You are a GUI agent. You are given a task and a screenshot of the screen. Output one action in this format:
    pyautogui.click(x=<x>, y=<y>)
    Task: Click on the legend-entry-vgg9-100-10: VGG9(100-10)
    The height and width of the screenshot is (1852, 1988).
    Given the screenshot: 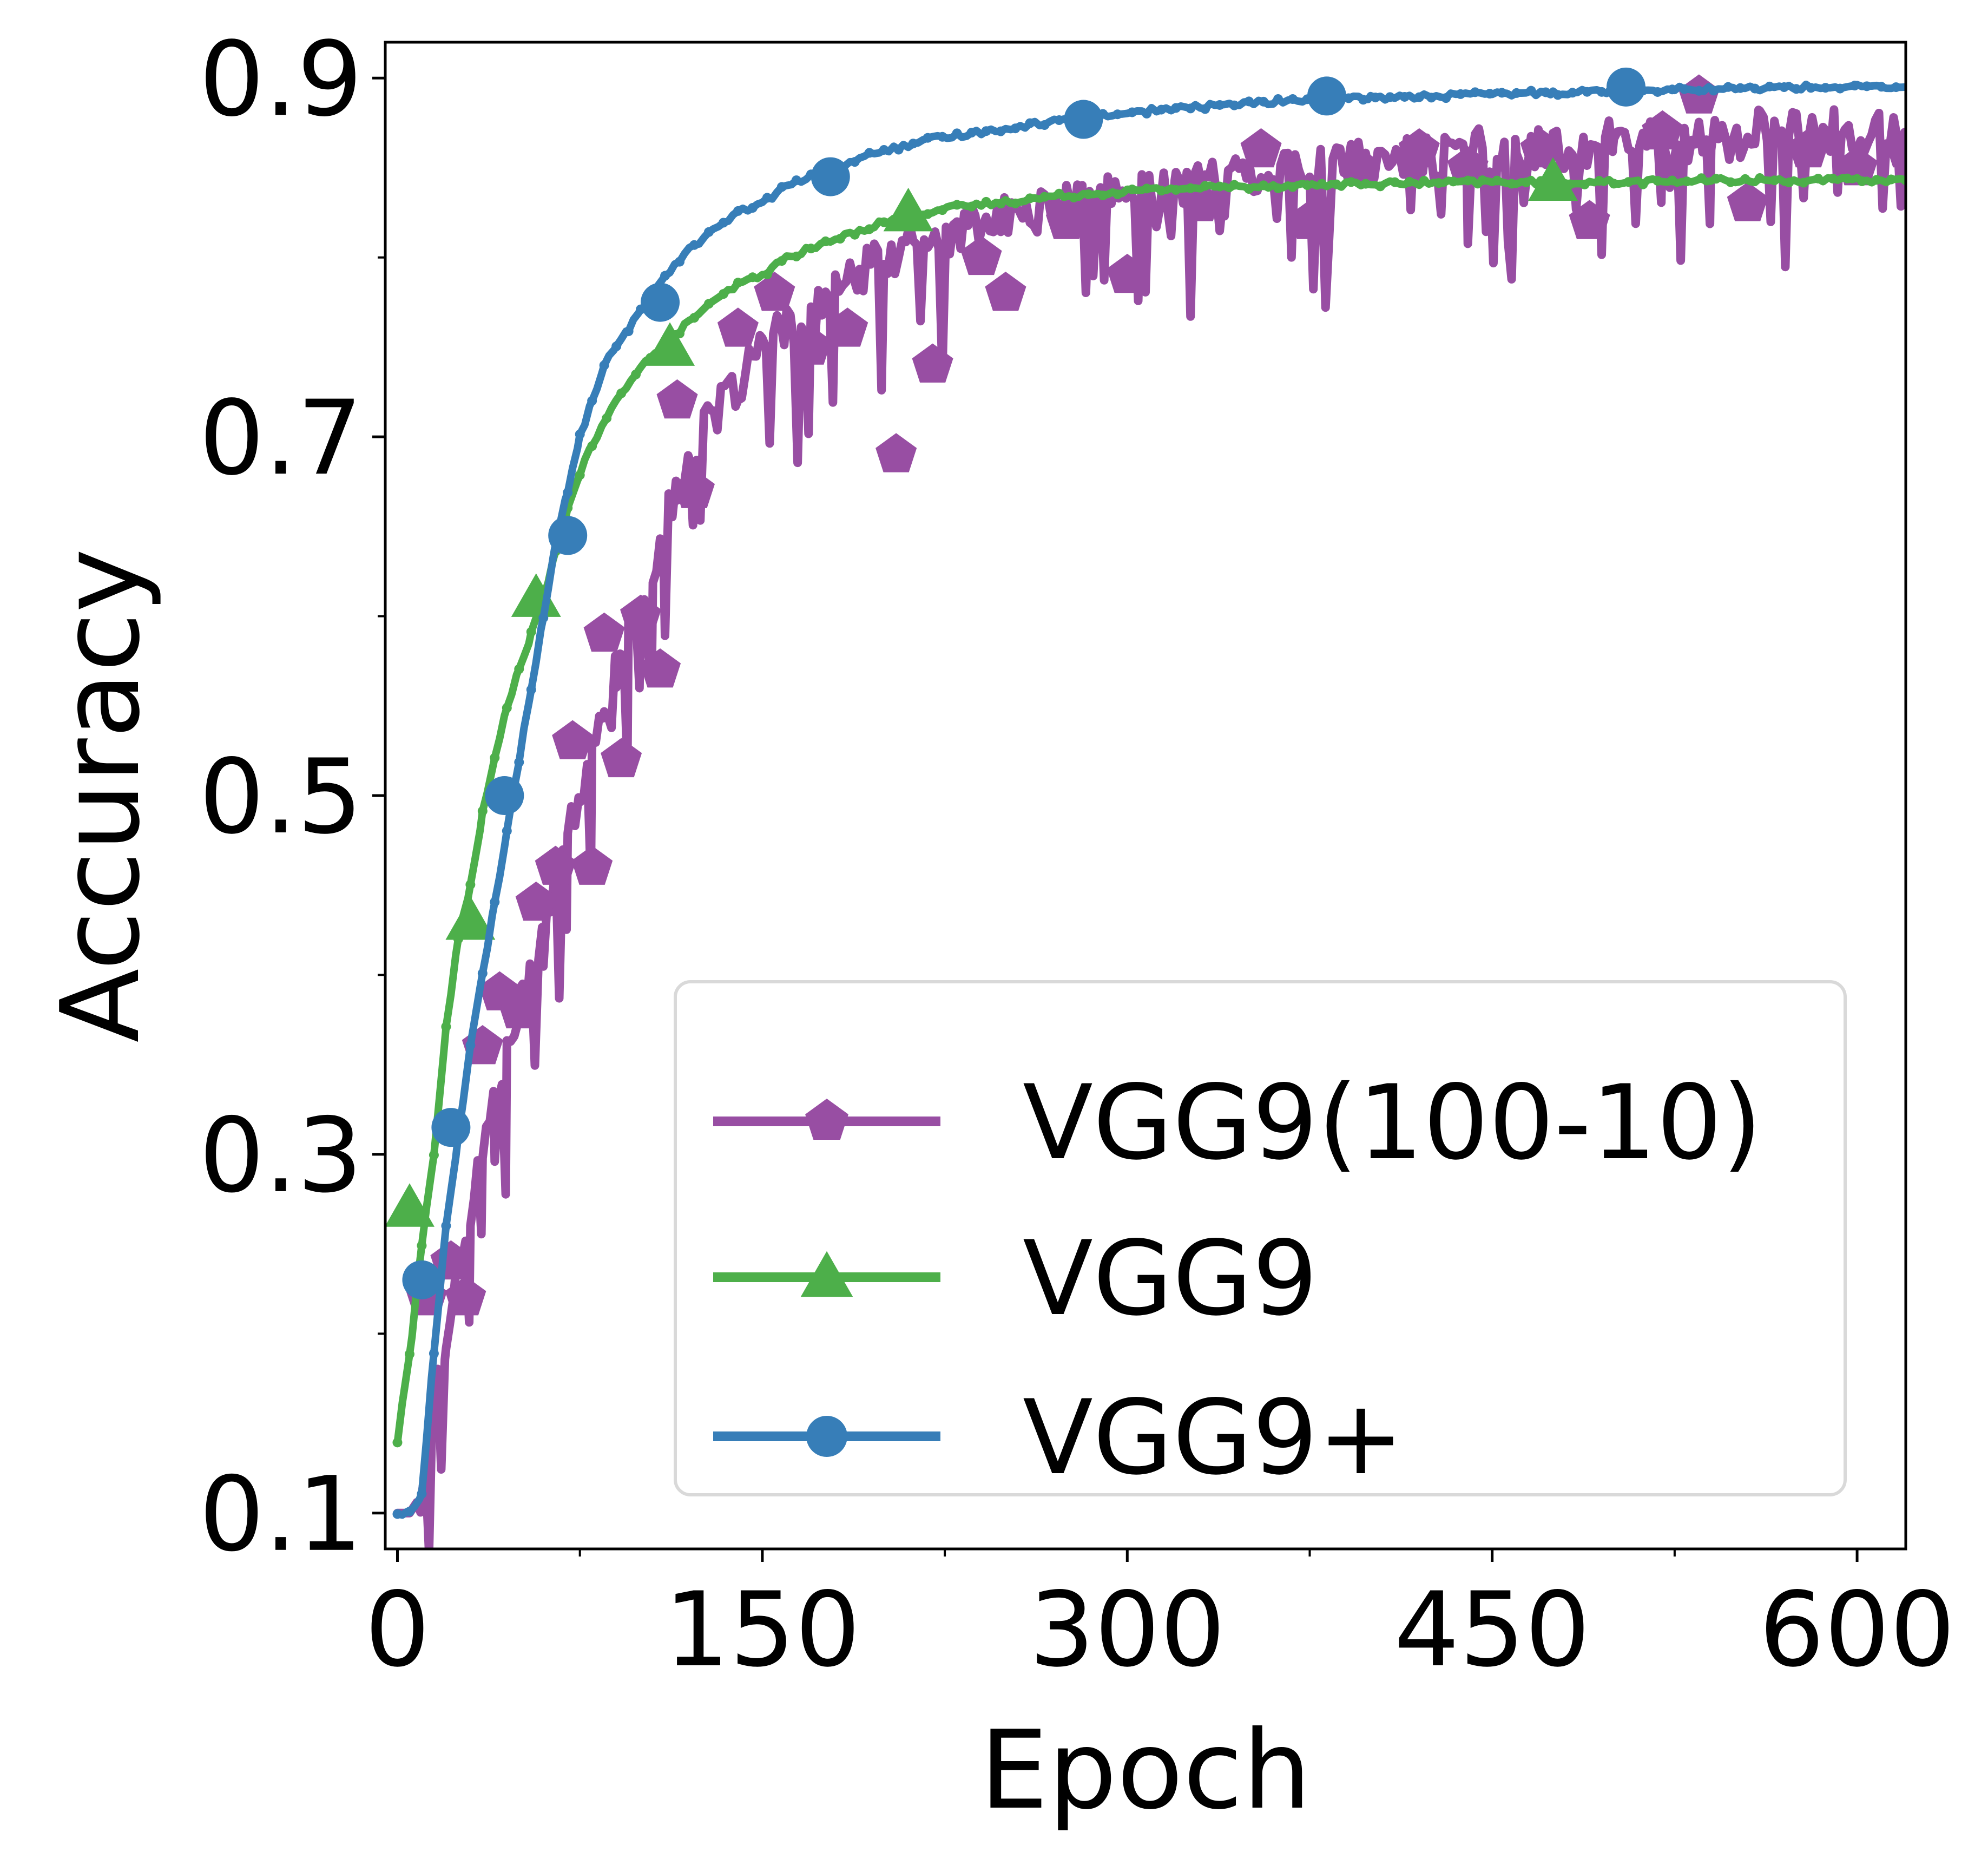 What is the action you would take?
    pyautogui.click(x=1237, y=1123)
    